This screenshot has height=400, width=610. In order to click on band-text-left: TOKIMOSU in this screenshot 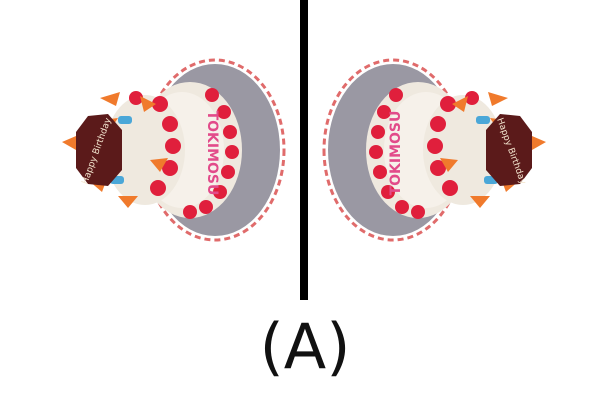, I will do `click(212, 153)`.